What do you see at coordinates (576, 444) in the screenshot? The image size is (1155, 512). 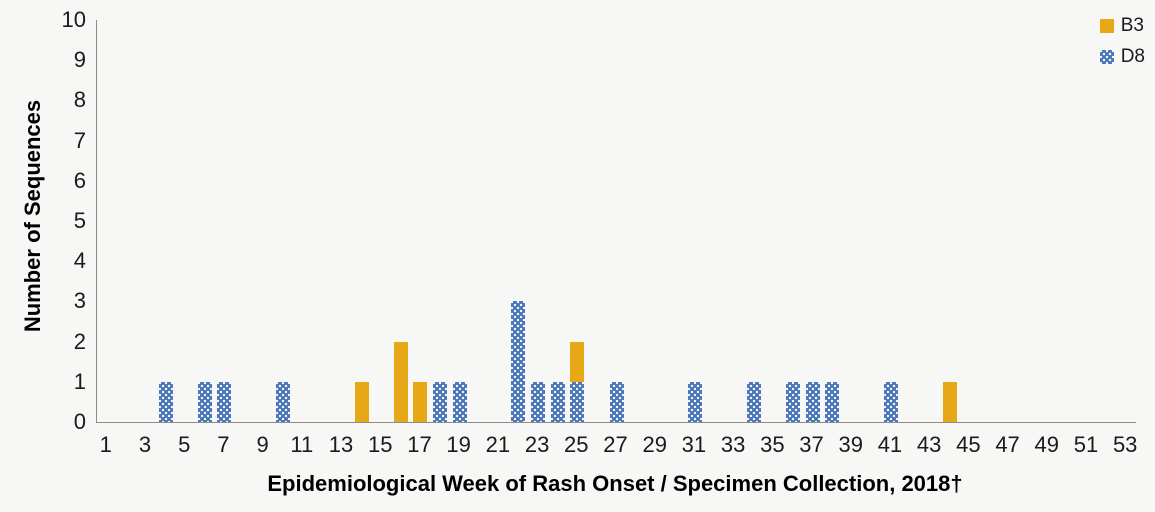 I see `x-tick-label-25: 25` at bounding box center [576, 444].